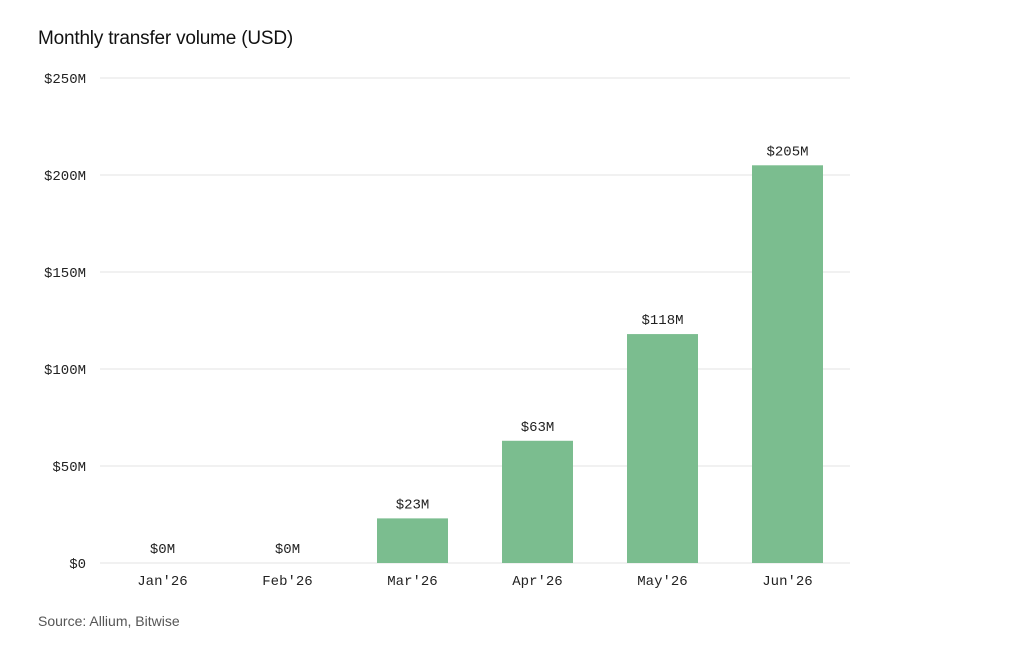 Image resolution: width=1024 pixels, height=659 pixels. What do you see at coordinates (65, 371) in the screenshot?
I see `y-tick-label: $100M` at bounding box center [65, 371].